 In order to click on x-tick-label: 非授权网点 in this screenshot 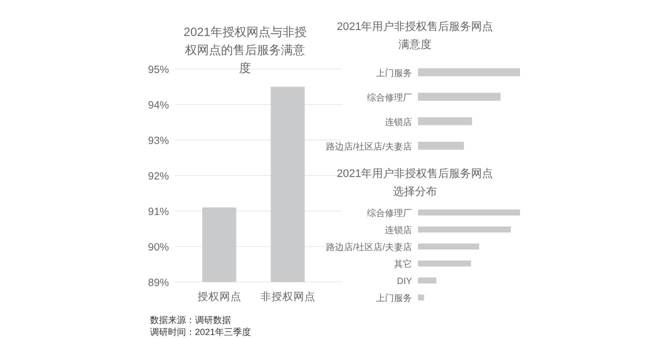, I will do `click(288, 296)`.